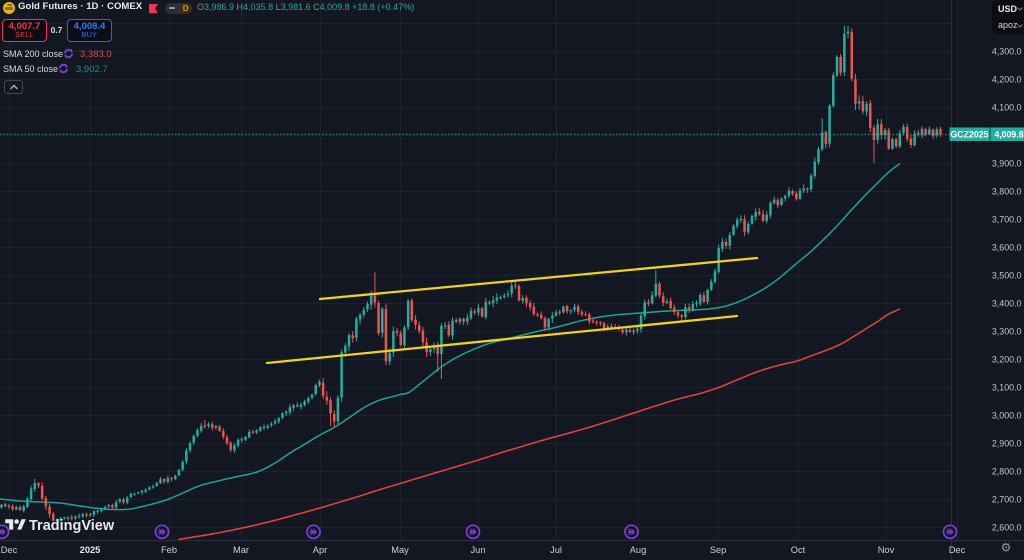  What do you see at coordinates (1007, 500) in the screenshot?
I see `svg-text: 2,700.0` at bounding box center [1007, 500].